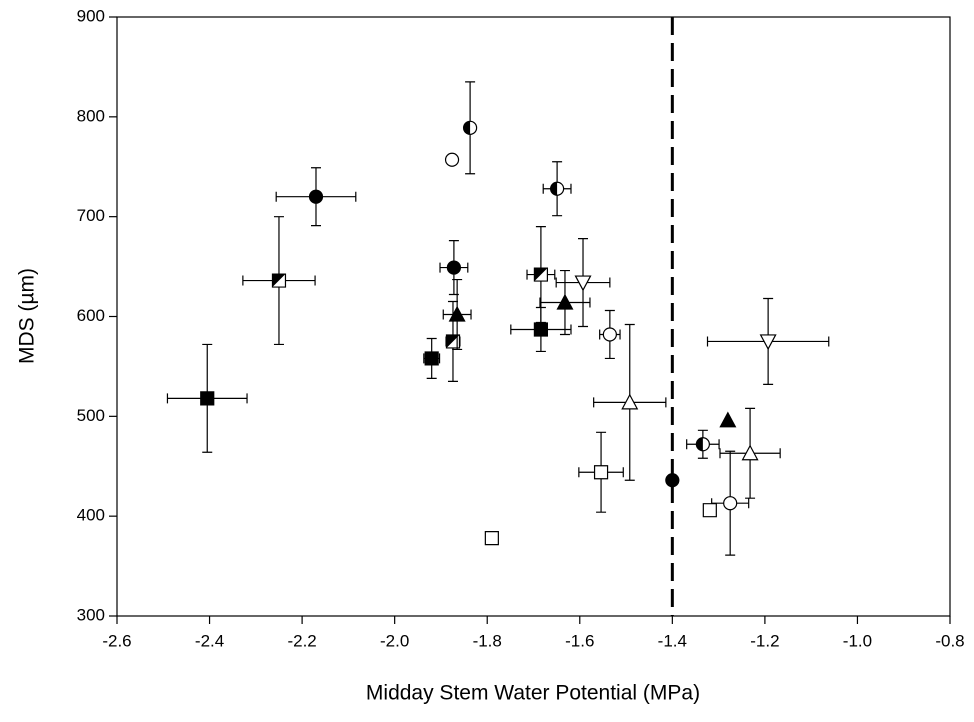 The height and width of the screenshot is (722, 974). I want to click on x-tick-label: -1.2, so click(764, 640).